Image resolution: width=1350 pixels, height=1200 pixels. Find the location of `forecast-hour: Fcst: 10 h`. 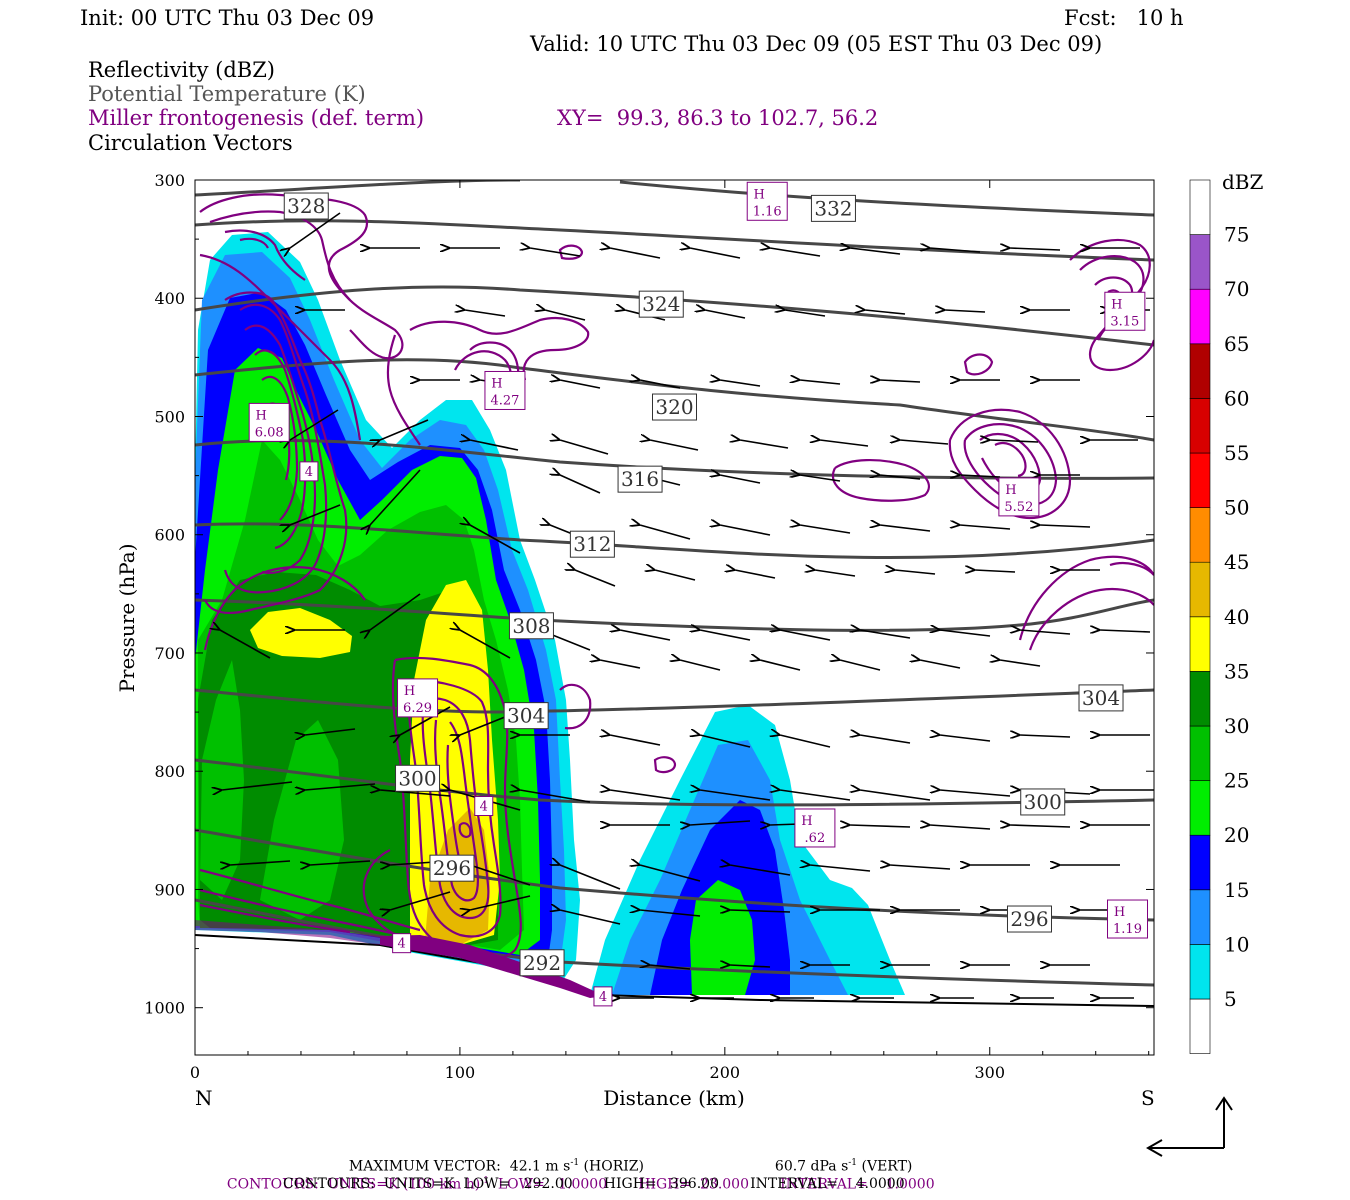

forecast-hour: Fcst: 10 h is located at coordinates (1124, 18).